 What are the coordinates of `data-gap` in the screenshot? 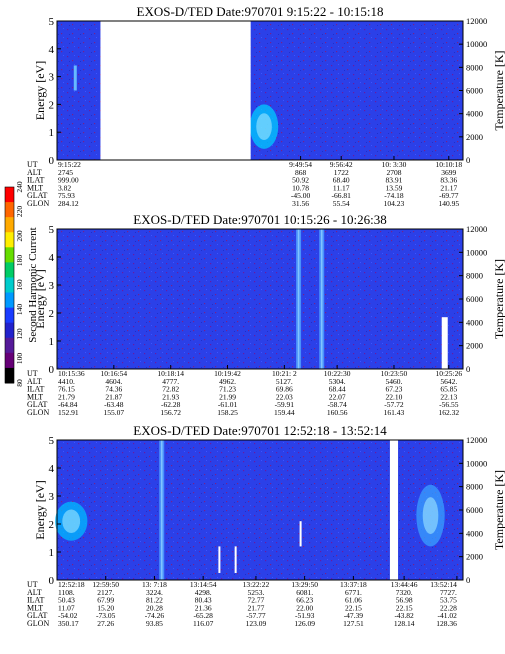 It's located at (175, 90).